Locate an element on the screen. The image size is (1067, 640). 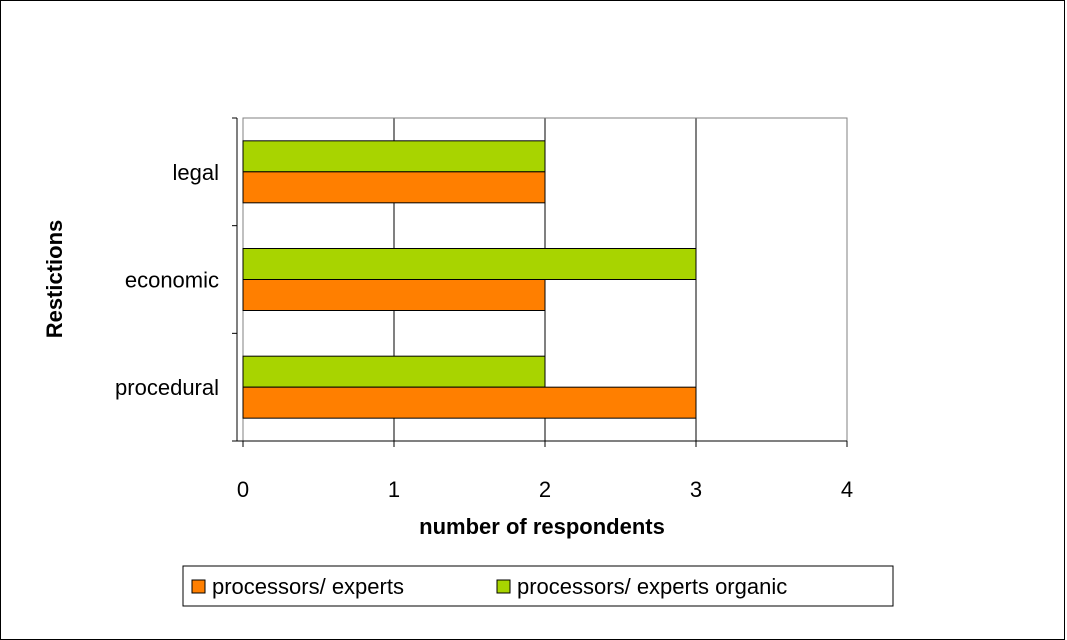
x-axis-title: number of respondents is located at coordinates (542, 526).